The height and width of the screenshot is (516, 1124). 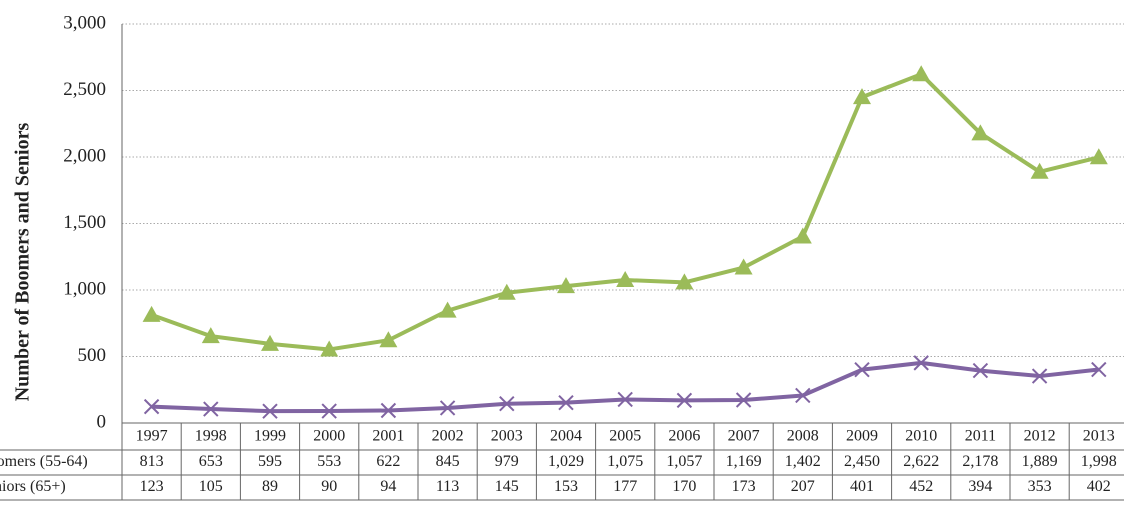 What do you see at coordinates (862, 486) in the screenshot?
I see `table-cell: 401` at bounding box center [862, 486].